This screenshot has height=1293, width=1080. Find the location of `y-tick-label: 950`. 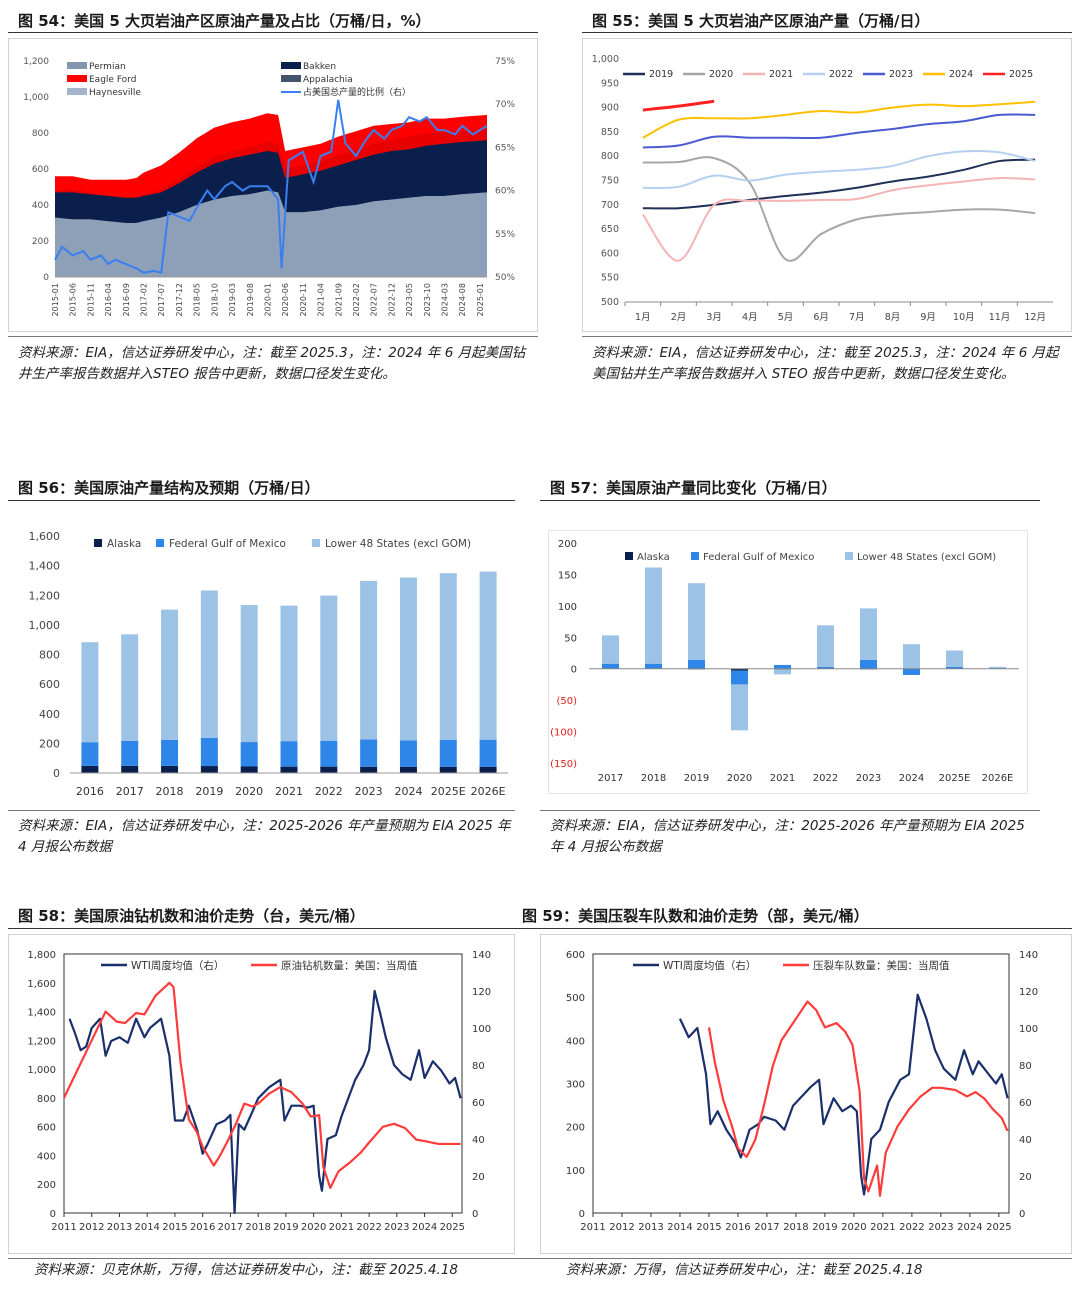

y-tick-label: 950 is located at coordinates (610, 83).